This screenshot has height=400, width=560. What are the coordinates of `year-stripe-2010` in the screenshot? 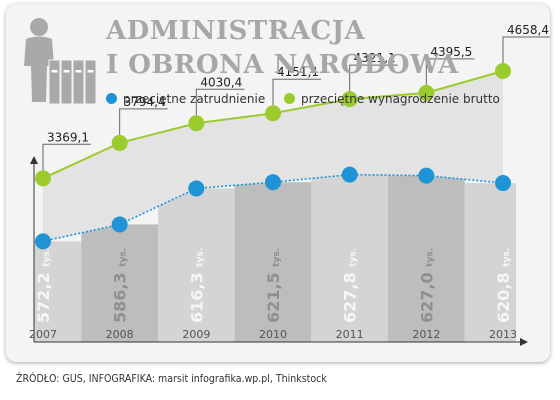 It's located at (273, 262).